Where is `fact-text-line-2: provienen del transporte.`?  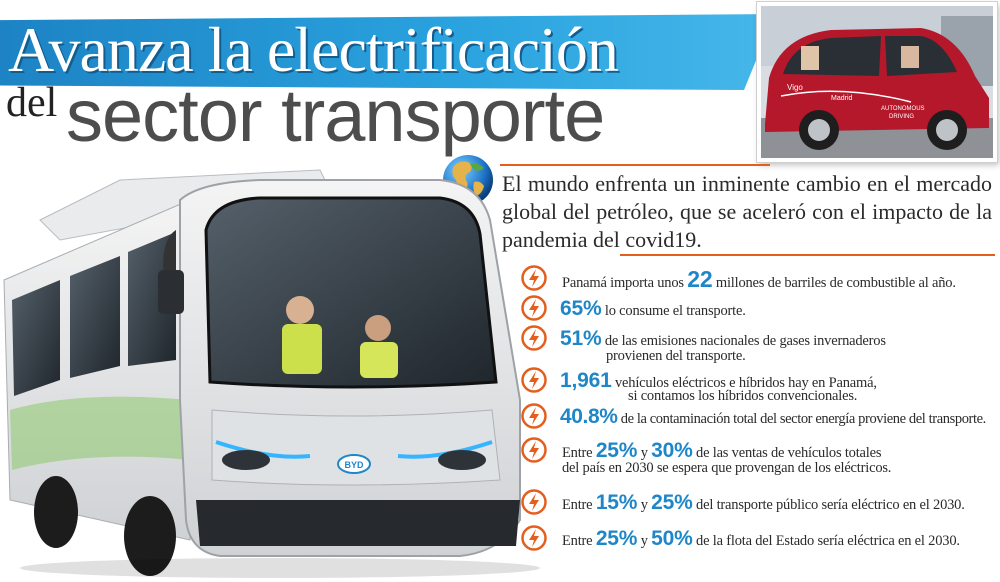 fact-text-line-2: provienen del transporte. is located at coordinates (676, 356).